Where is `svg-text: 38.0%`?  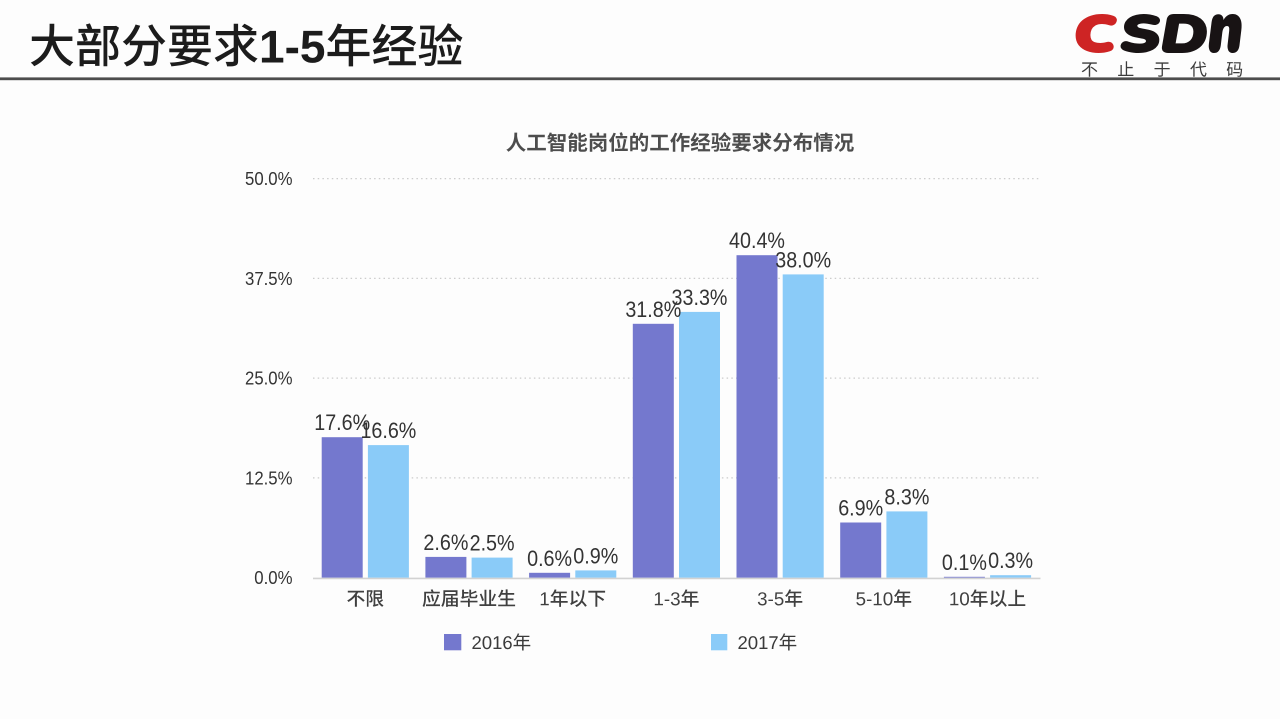 svg-text: 38.0% is located at coordinates (803, 259).